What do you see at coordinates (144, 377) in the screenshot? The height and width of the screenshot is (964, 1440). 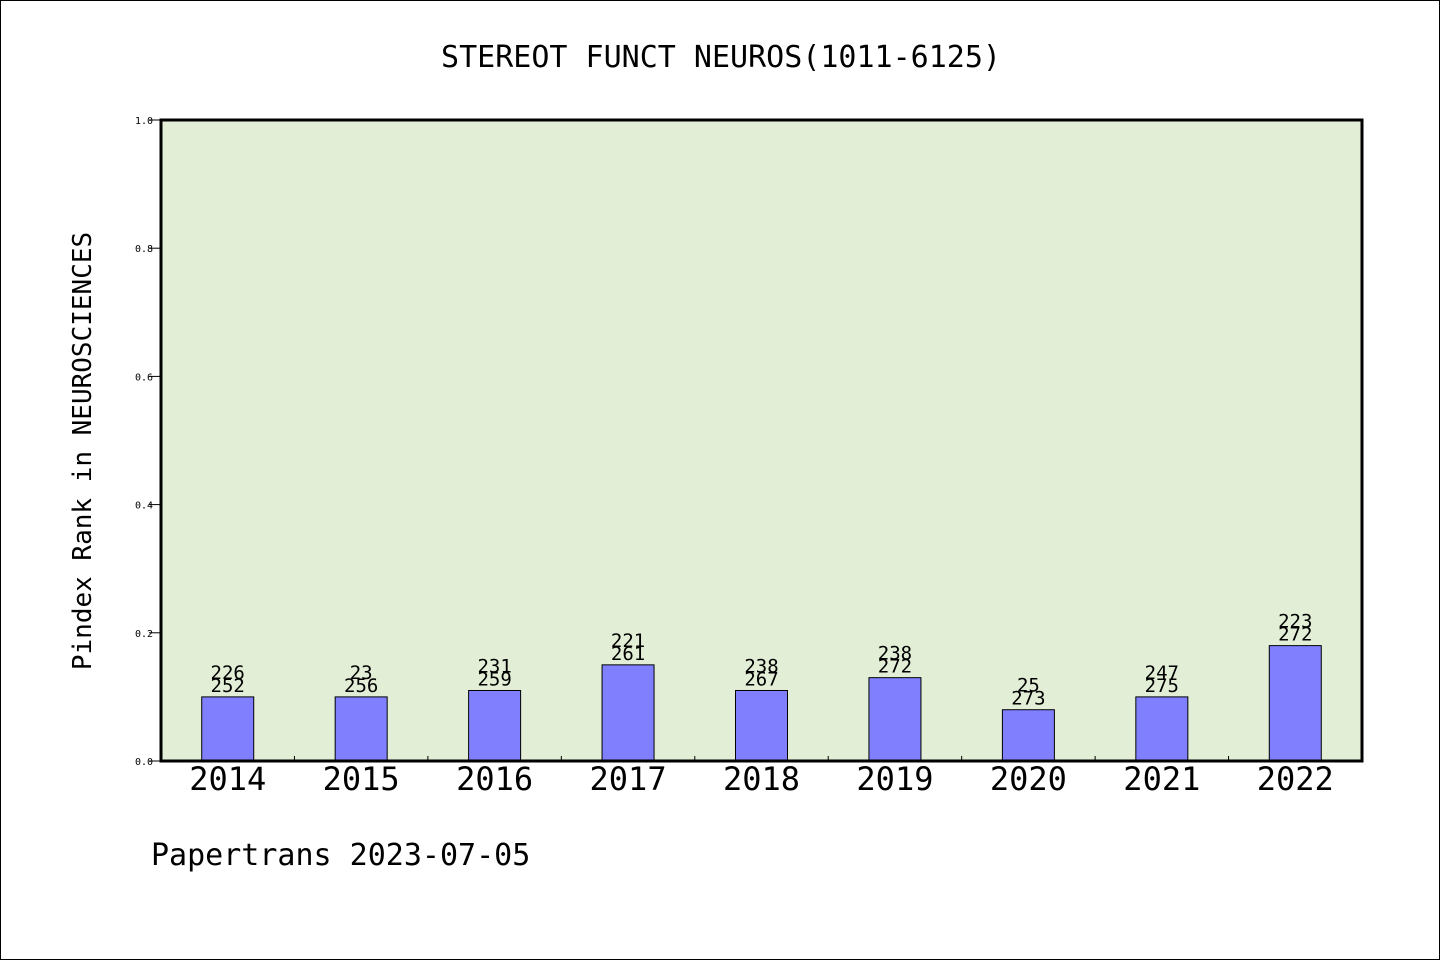 I see `y-tick-label: 0.6` at bounding box center [144, 377].